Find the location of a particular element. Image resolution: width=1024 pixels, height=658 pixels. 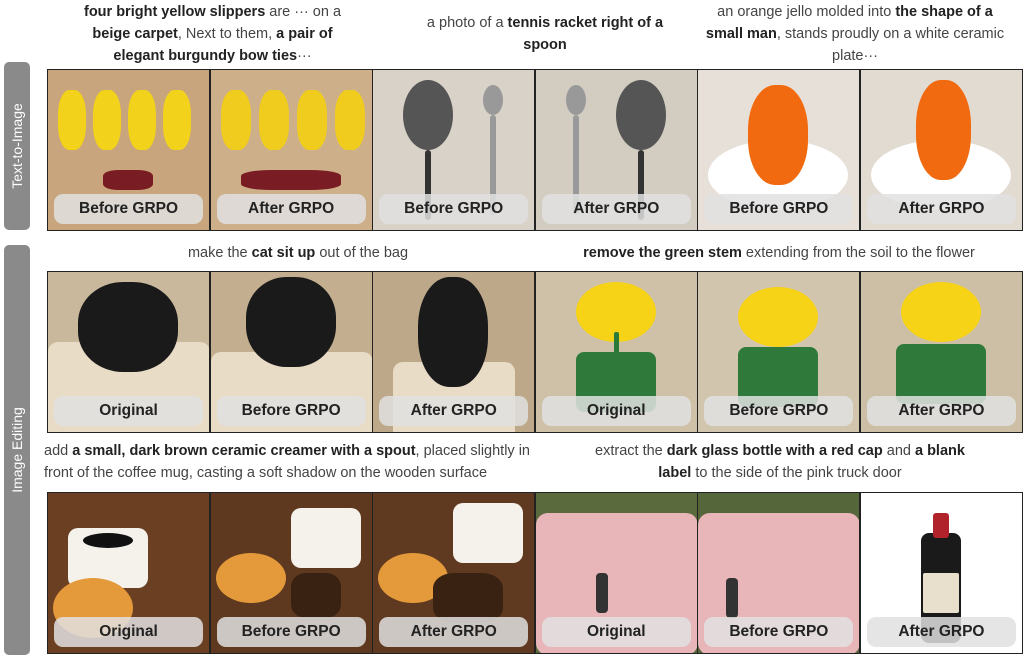

text-to-image-text: Text-to-Image is located at coordinates (17, 146).